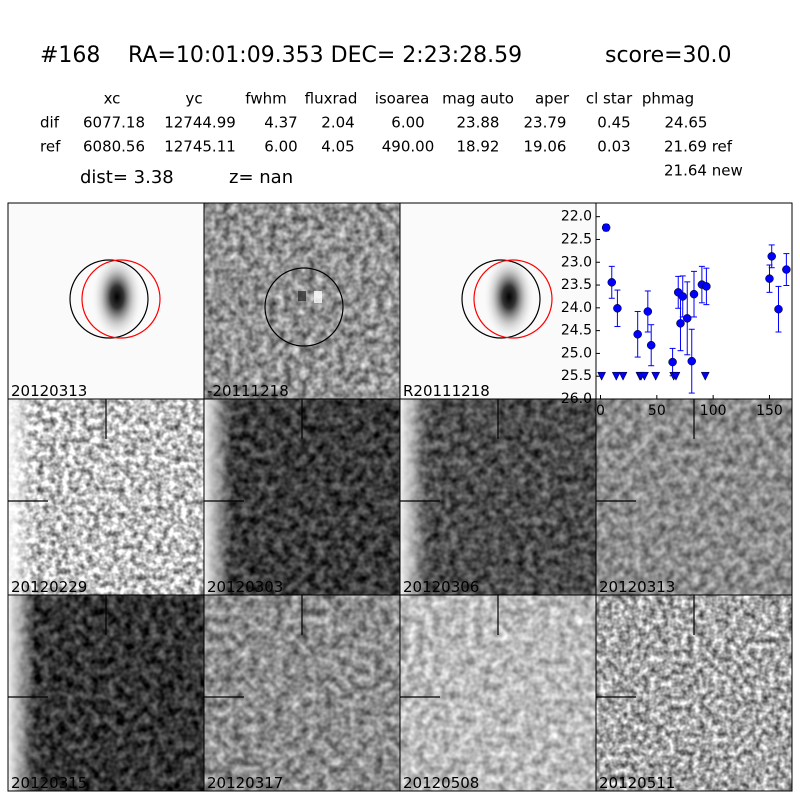  What do you see at coordinates (325, 55) in the screenshot?
I see `coordinates: RA=10:01:09.353 DEC= 2:23:28.59` at bounding box center [325, 55].